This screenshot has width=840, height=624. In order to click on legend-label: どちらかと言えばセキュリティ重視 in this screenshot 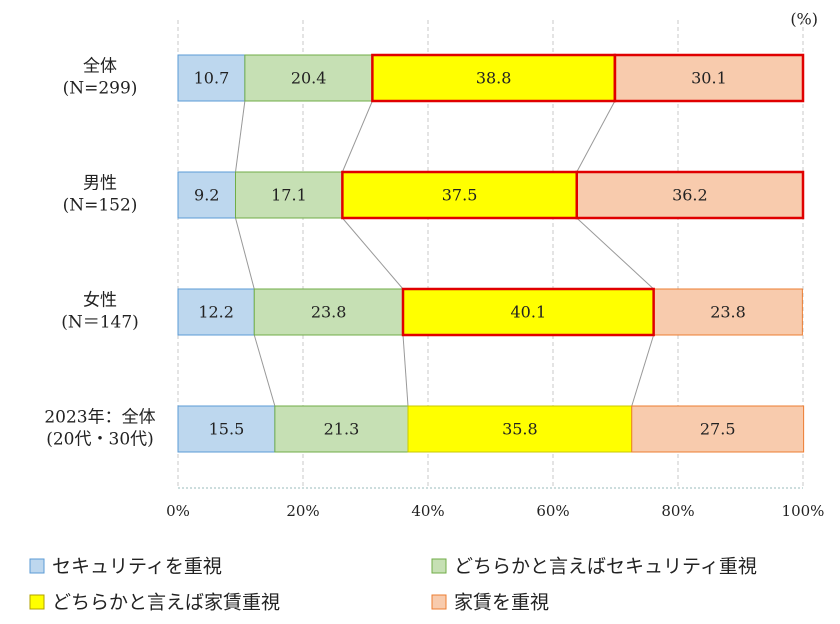, I will do `click(605, 567)`.